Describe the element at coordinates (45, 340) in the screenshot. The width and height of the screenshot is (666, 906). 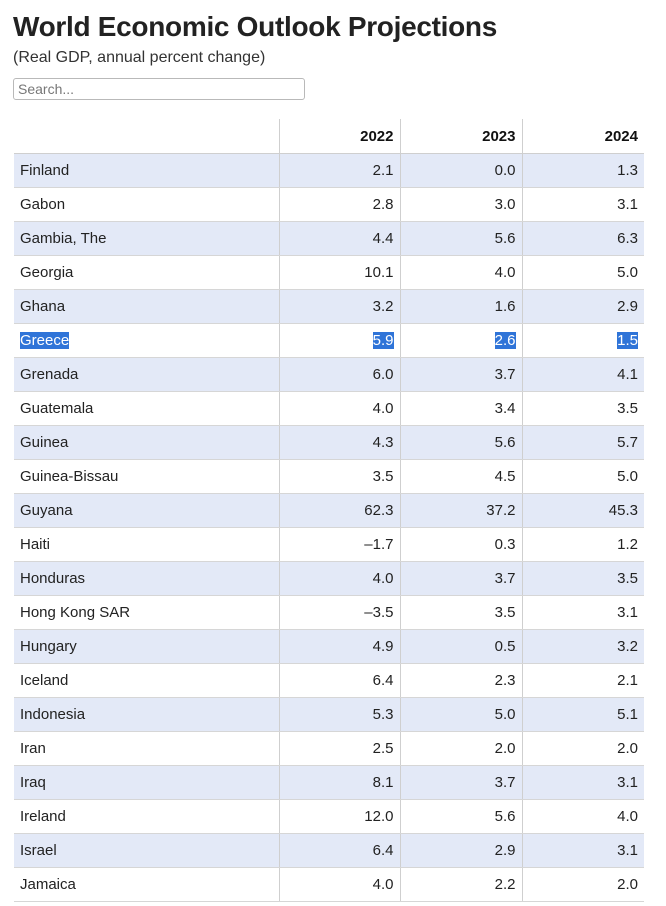
I see `cell-country-text: Greece` at that location.